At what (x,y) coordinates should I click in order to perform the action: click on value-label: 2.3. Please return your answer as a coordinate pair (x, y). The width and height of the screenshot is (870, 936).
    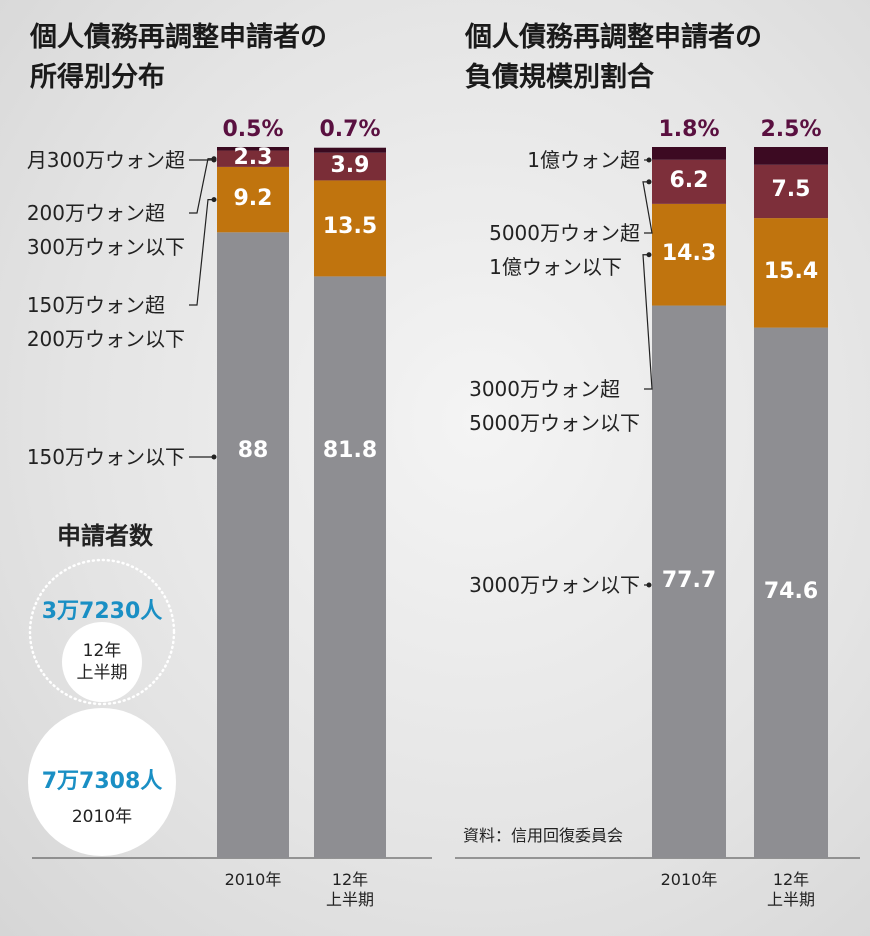
    Looking at the image, I should click on (253, 157).